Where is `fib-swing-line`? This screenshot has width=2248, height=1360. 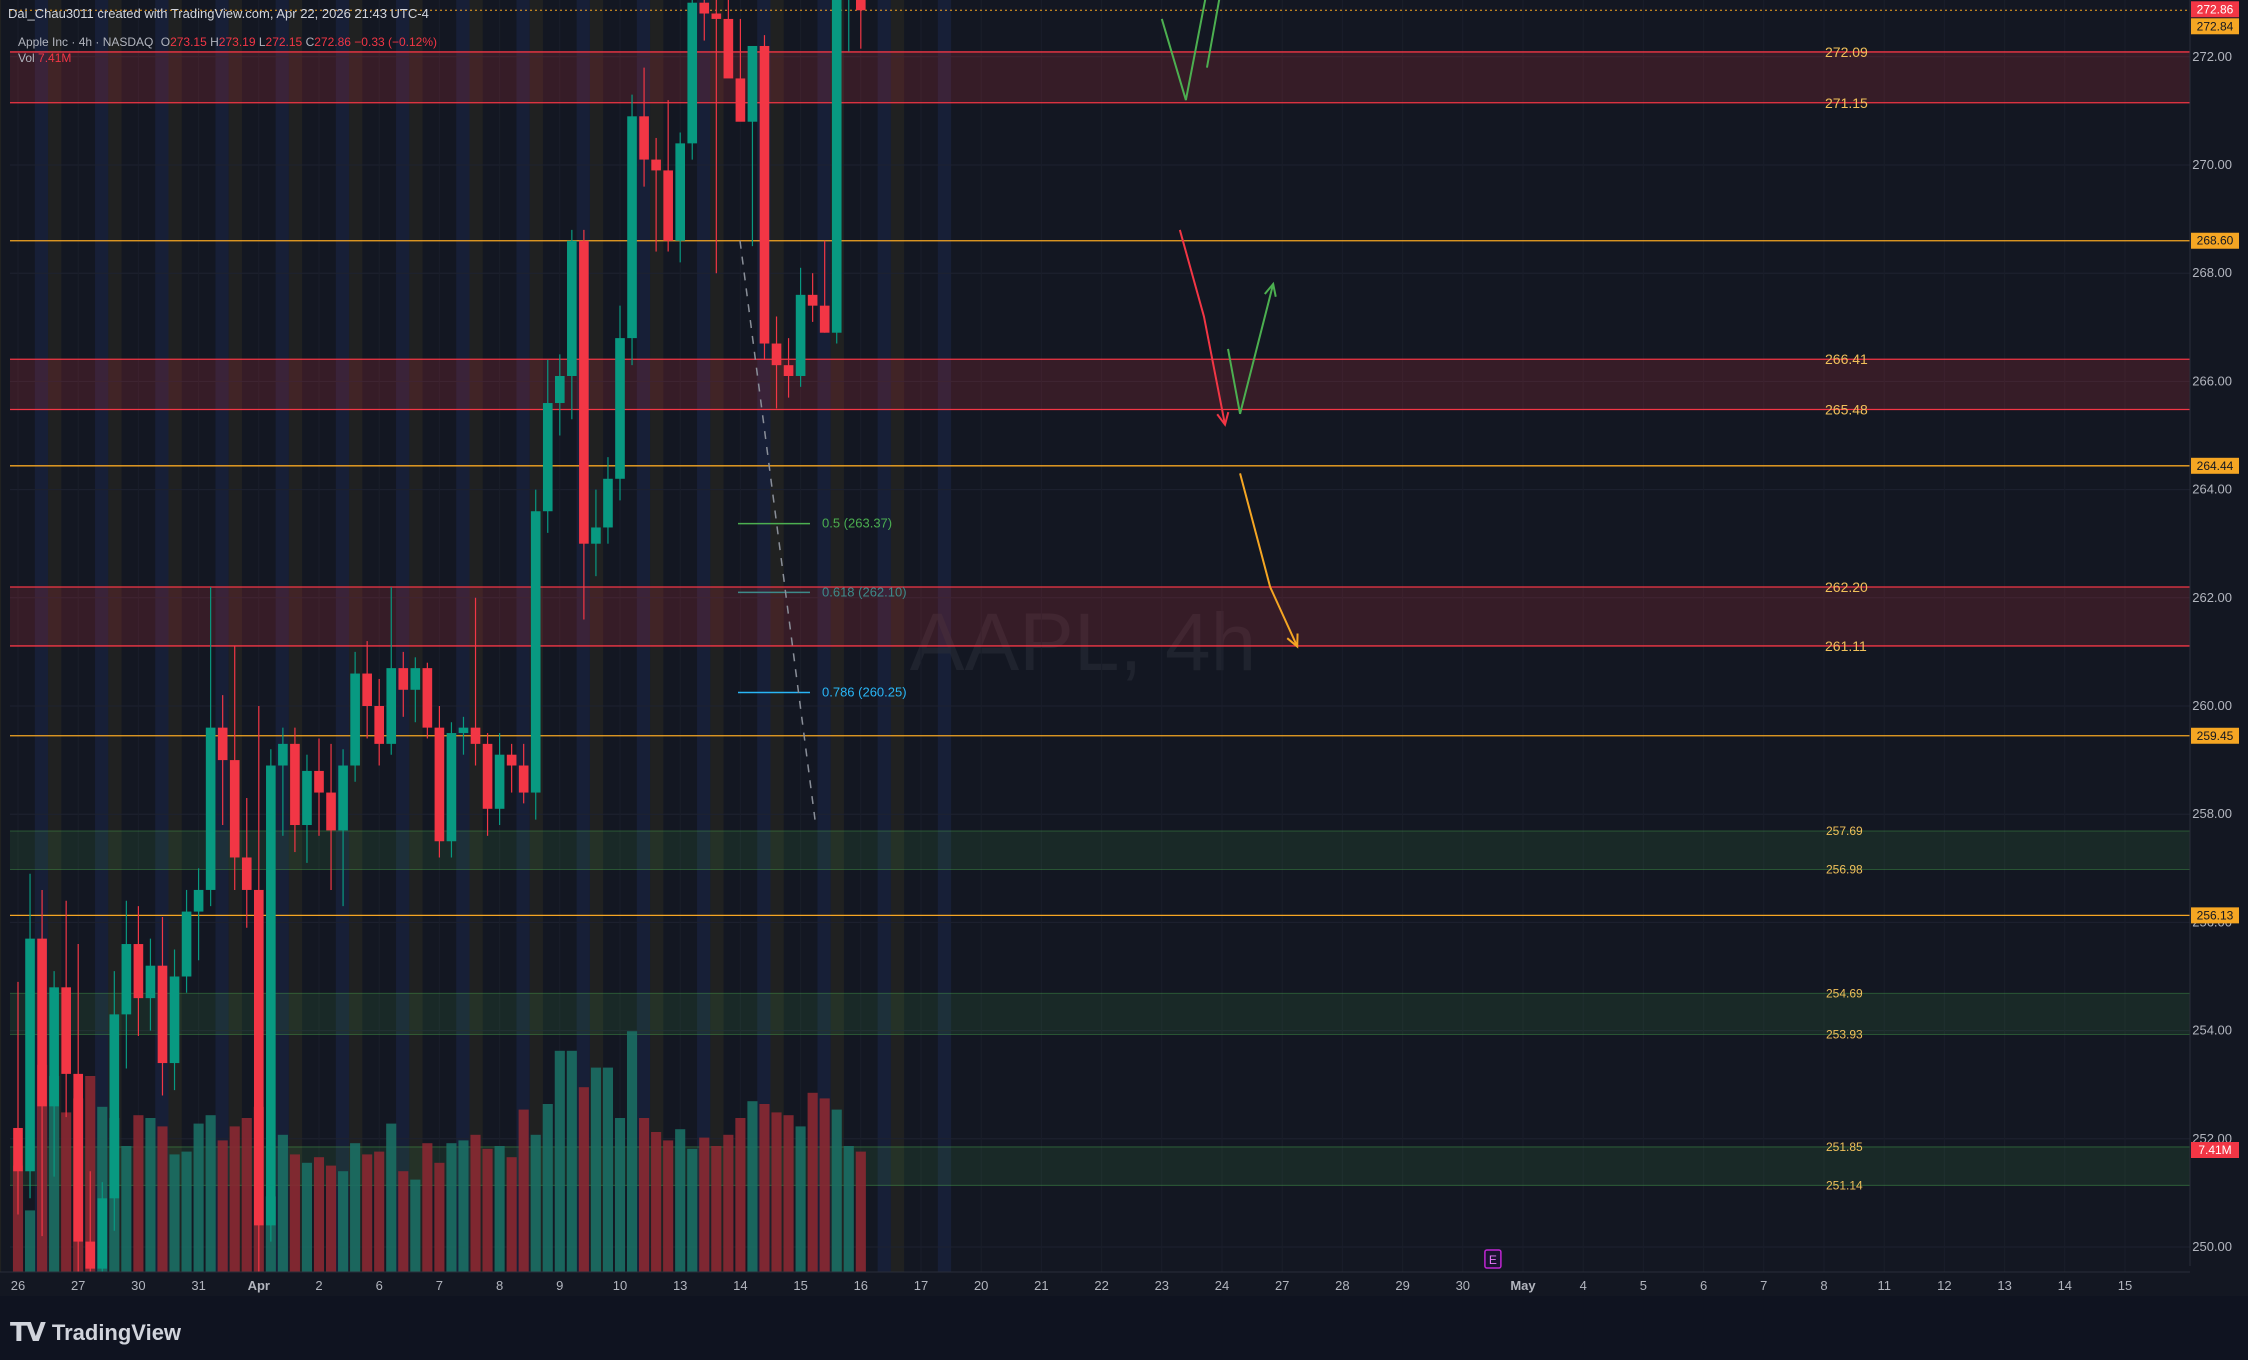
fib-swing-line is located at coordinates (777, 530).